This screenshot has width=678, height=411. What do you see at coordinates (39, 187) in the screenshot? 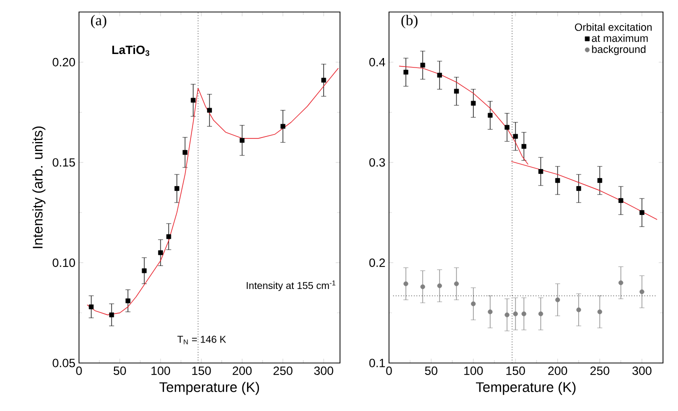
I see `y-axis-title: Intensity (arb. units)` at bounding box center [39, 187].